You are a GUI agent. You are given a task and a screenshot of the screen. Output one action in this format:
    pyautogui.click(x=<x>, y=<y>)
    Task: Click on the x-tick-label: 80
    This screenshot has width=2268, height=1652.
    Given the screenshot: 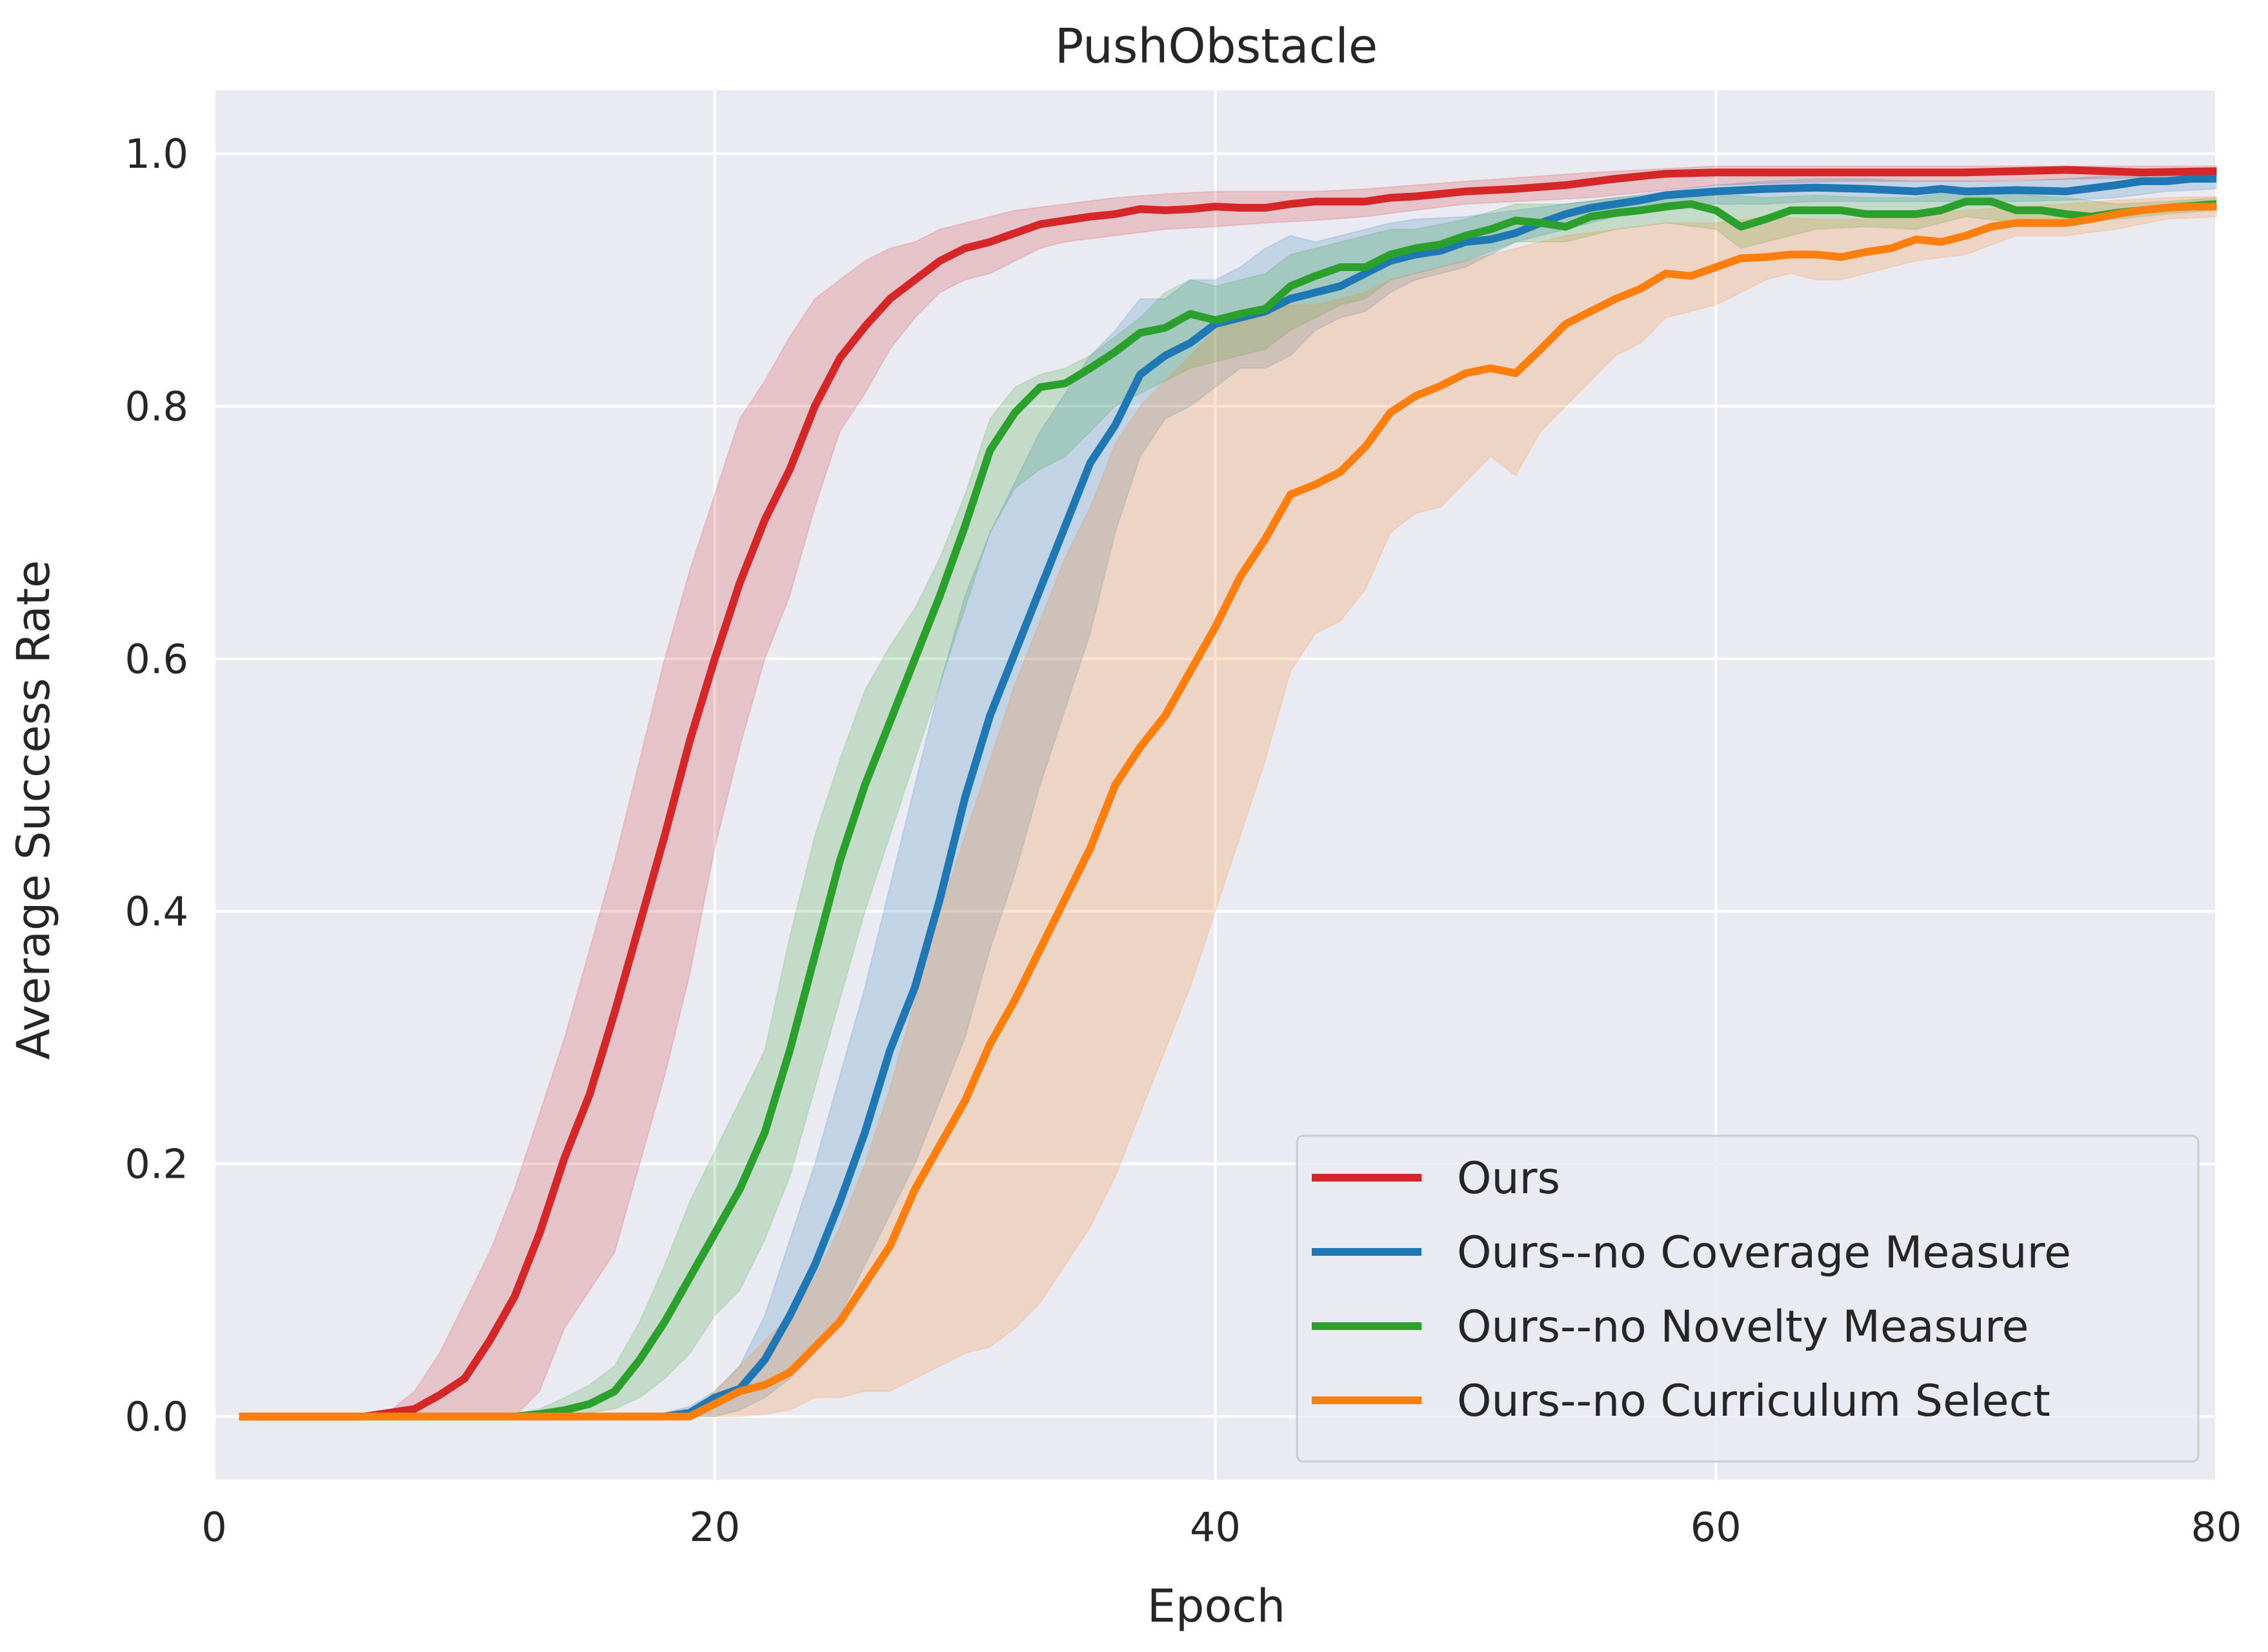 What is the action you would take?
    pyautogui.click(x=2216, y=1527)
    